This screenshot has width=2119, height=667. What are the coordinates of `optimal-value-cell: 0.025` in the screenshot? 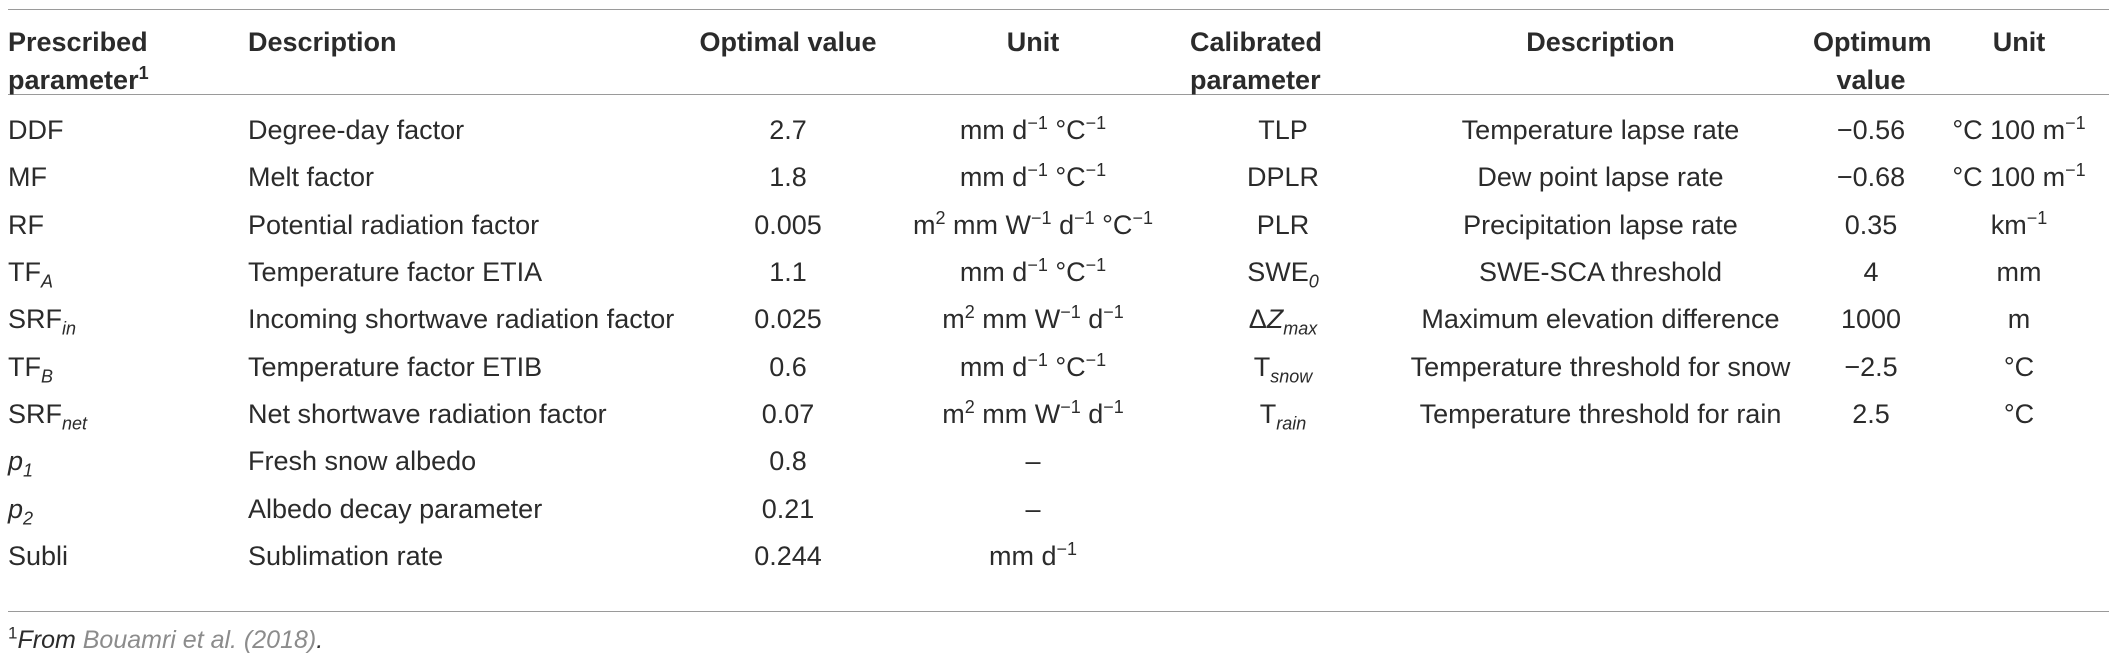 It's located at (788, 319).